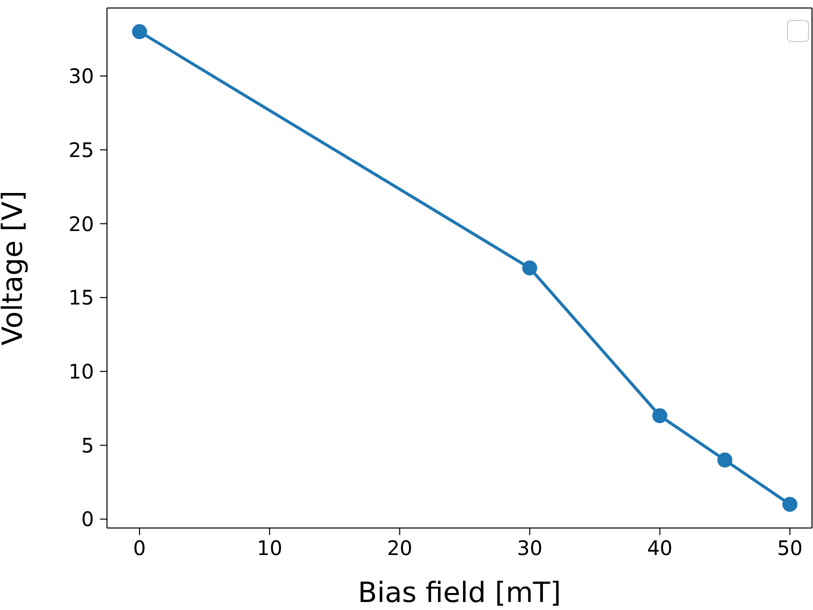 The image size is (813, 610). What do you see at coordinates (139, 548) in the screenshot?
I see `x-tick-label: 0` at bounding box center [139, 548].